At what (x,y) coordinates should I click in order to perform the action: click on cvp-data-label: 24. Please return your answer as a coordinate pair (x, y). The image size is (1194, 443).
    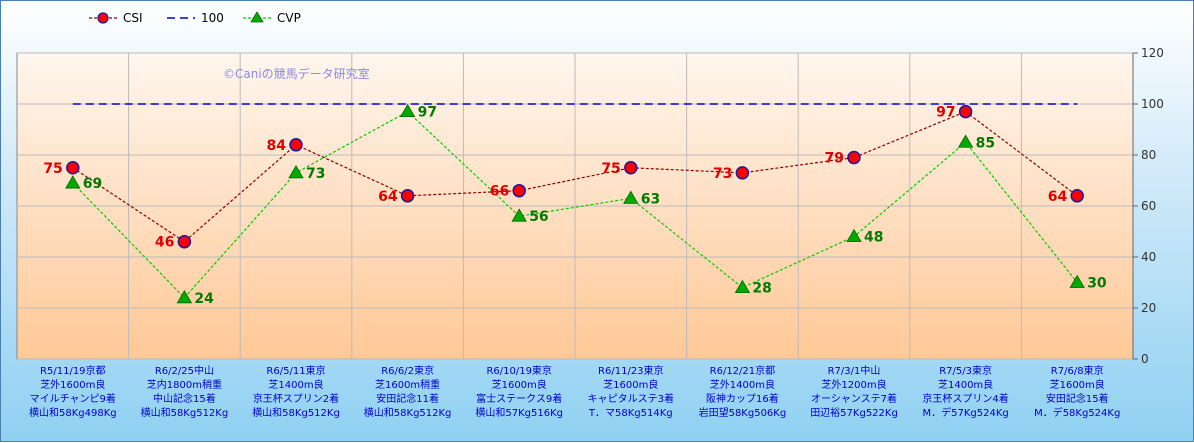
    Looking at the image, I should click on (204, 299).